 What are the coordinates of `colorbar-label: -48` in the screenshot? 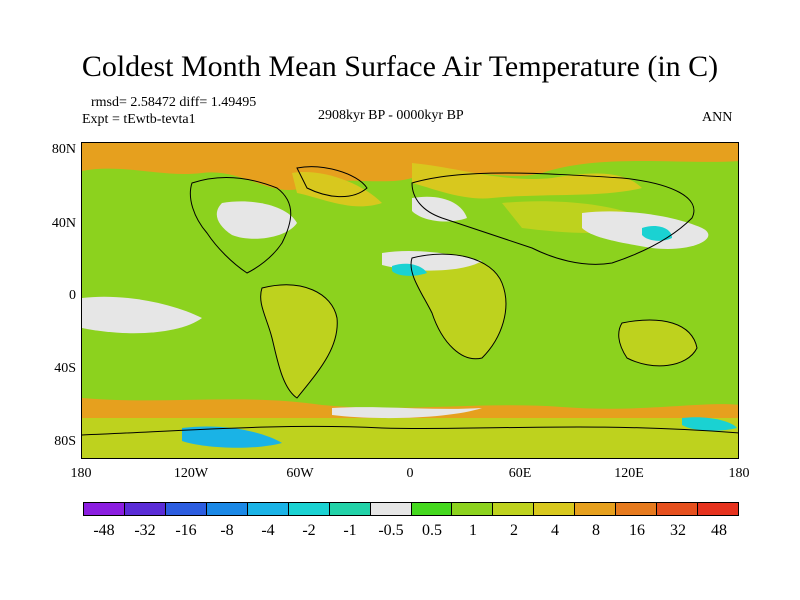 It's located at (104, 530).